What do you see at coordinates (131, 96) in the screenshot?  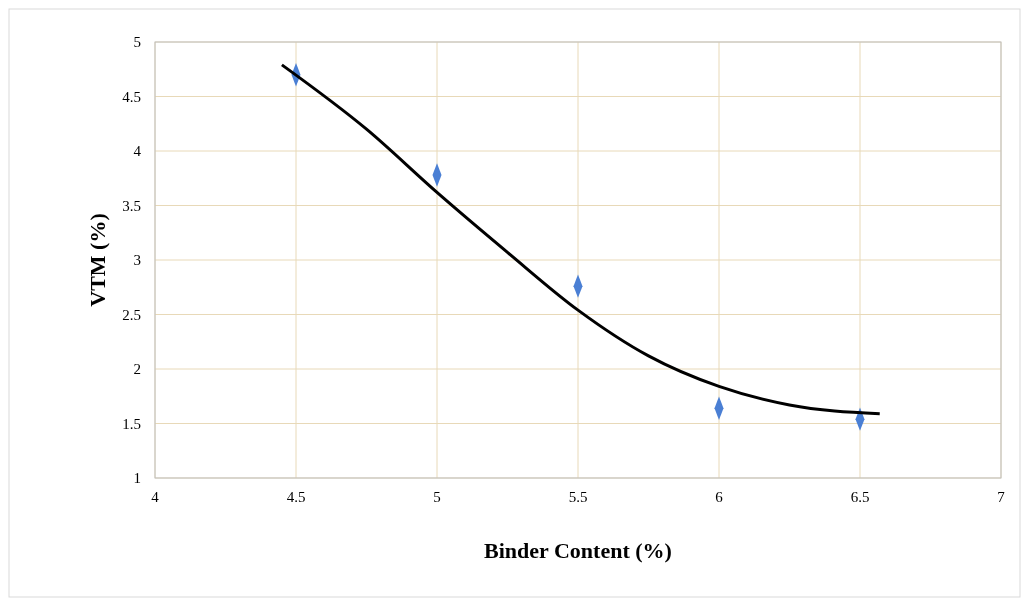 I see `y-tick-label: 4.5` at bounding box center [131, 96].